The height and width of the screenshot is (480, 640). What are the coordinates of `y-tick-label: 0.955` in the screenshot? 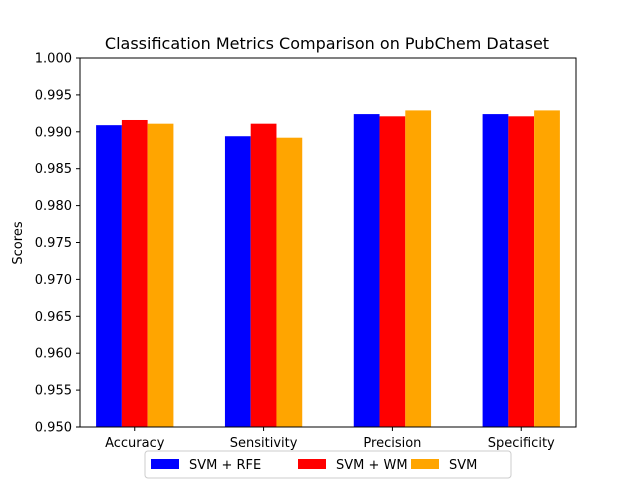 It's located at (53, 391).